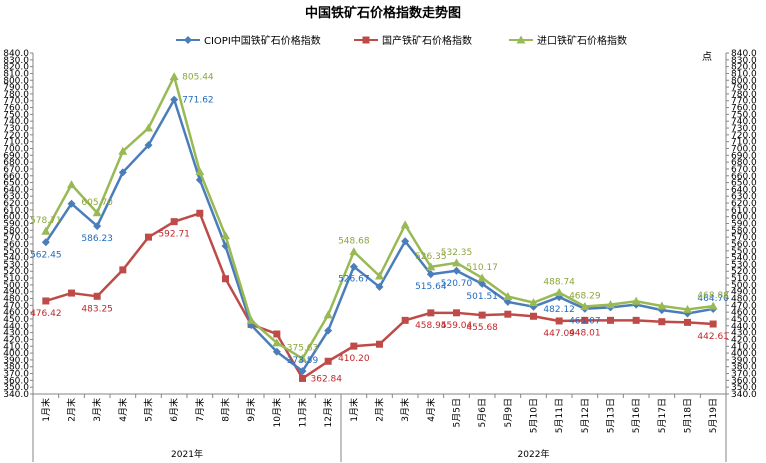  I want to click on legend-marker, so click(366, 40).